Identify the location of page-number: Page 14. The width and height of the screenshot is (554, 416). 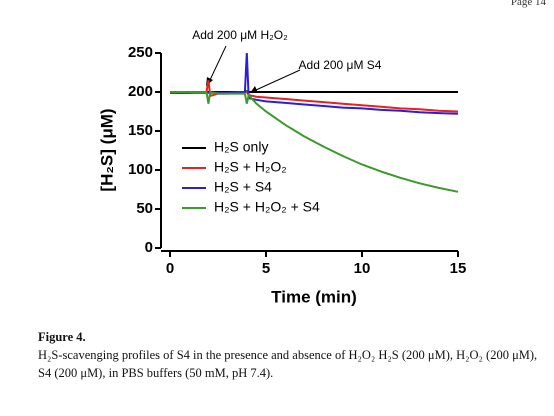
(528, 4).